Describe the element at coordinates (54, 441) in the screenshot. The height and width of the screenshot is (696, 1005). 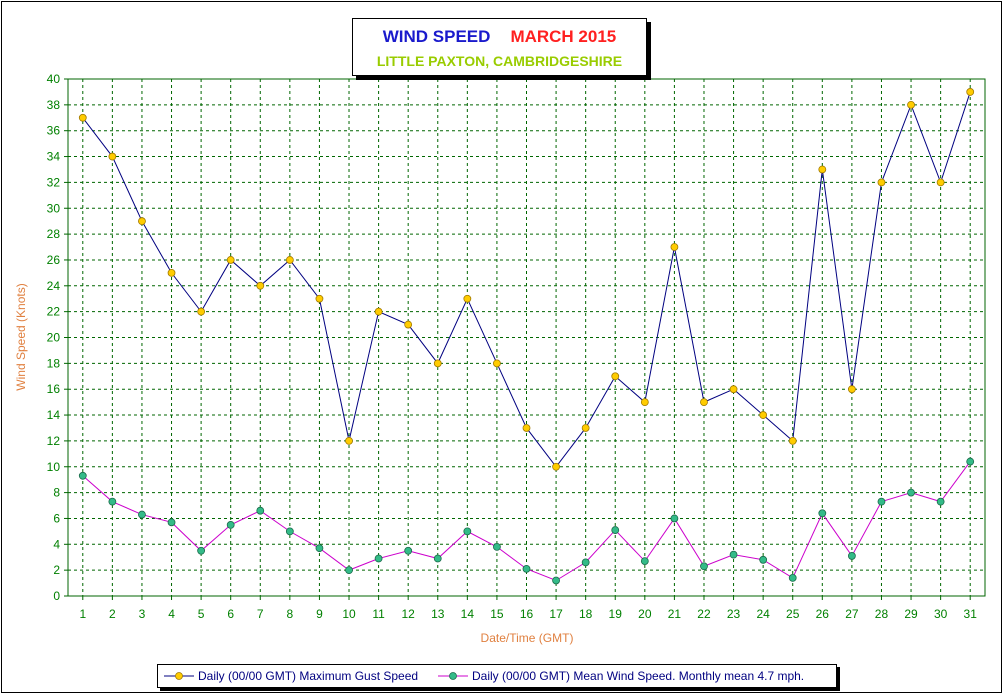
I see `y-tick-label: 12` at that location.